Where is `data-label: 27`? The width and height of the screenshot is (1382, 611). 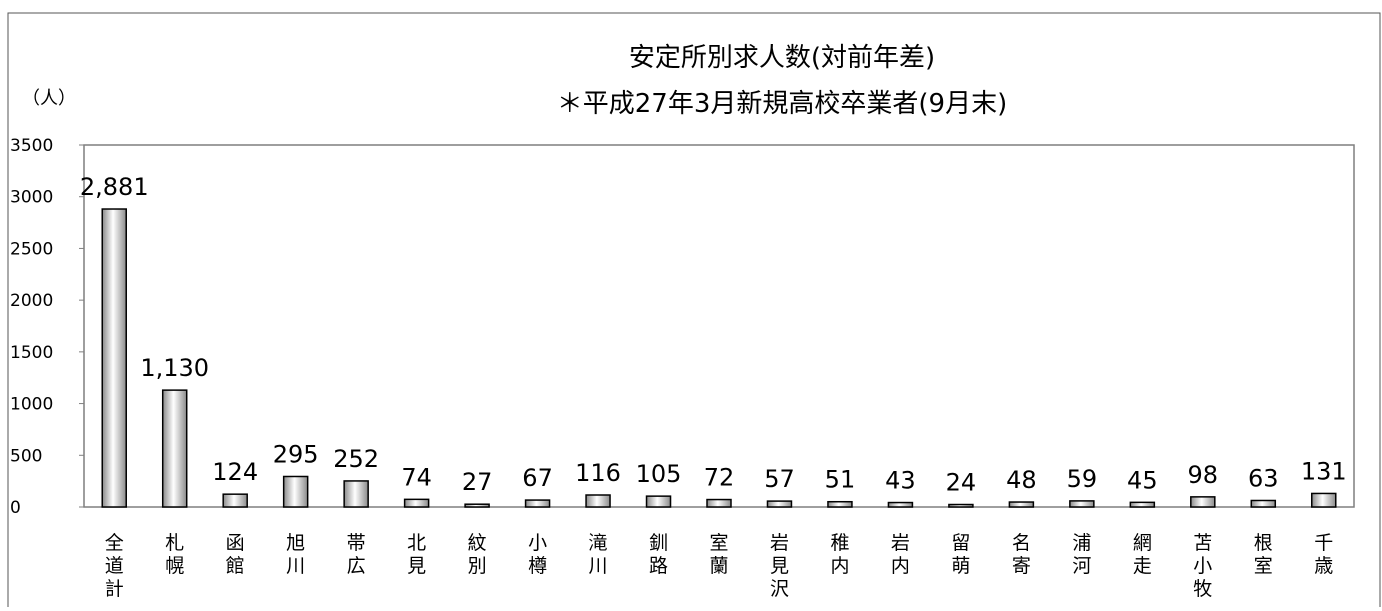 data-label: 27 is located at coordinates (477, 482).